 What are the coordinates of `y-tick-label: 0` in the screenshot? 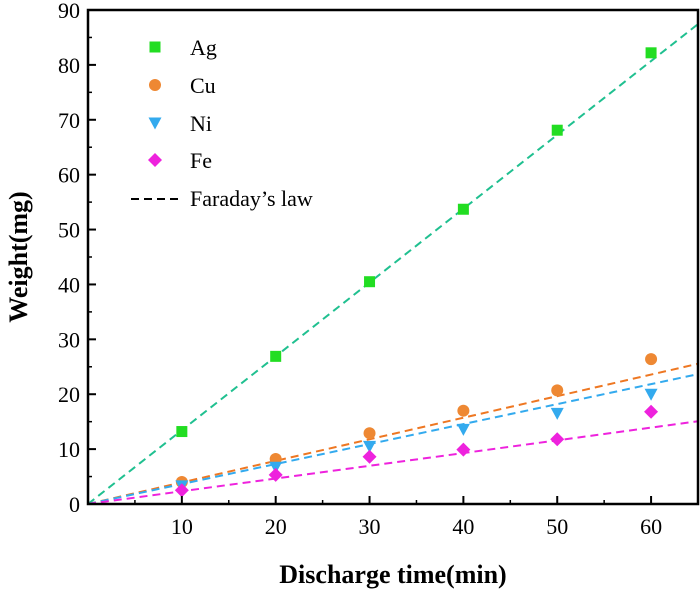 It's located at (74, 504).